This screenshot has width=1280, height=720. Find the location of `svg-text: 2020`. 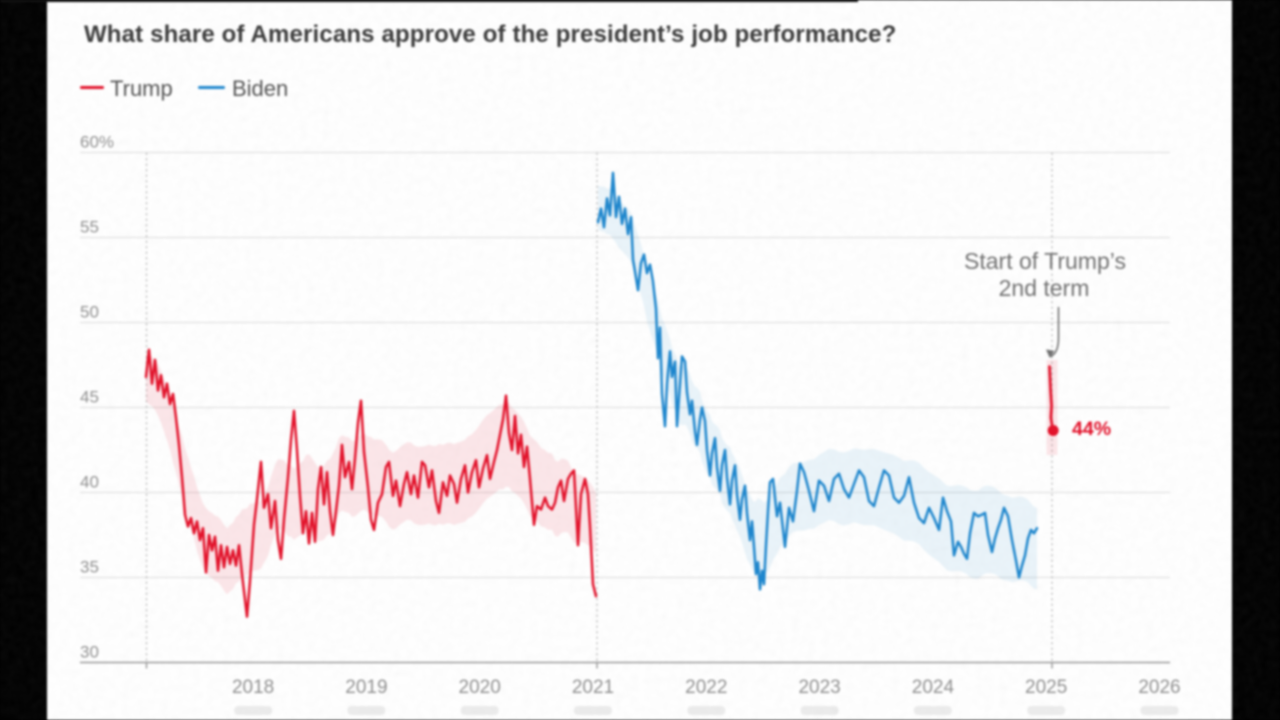

svg-text: 2020 is located at coordinates (480, 687).